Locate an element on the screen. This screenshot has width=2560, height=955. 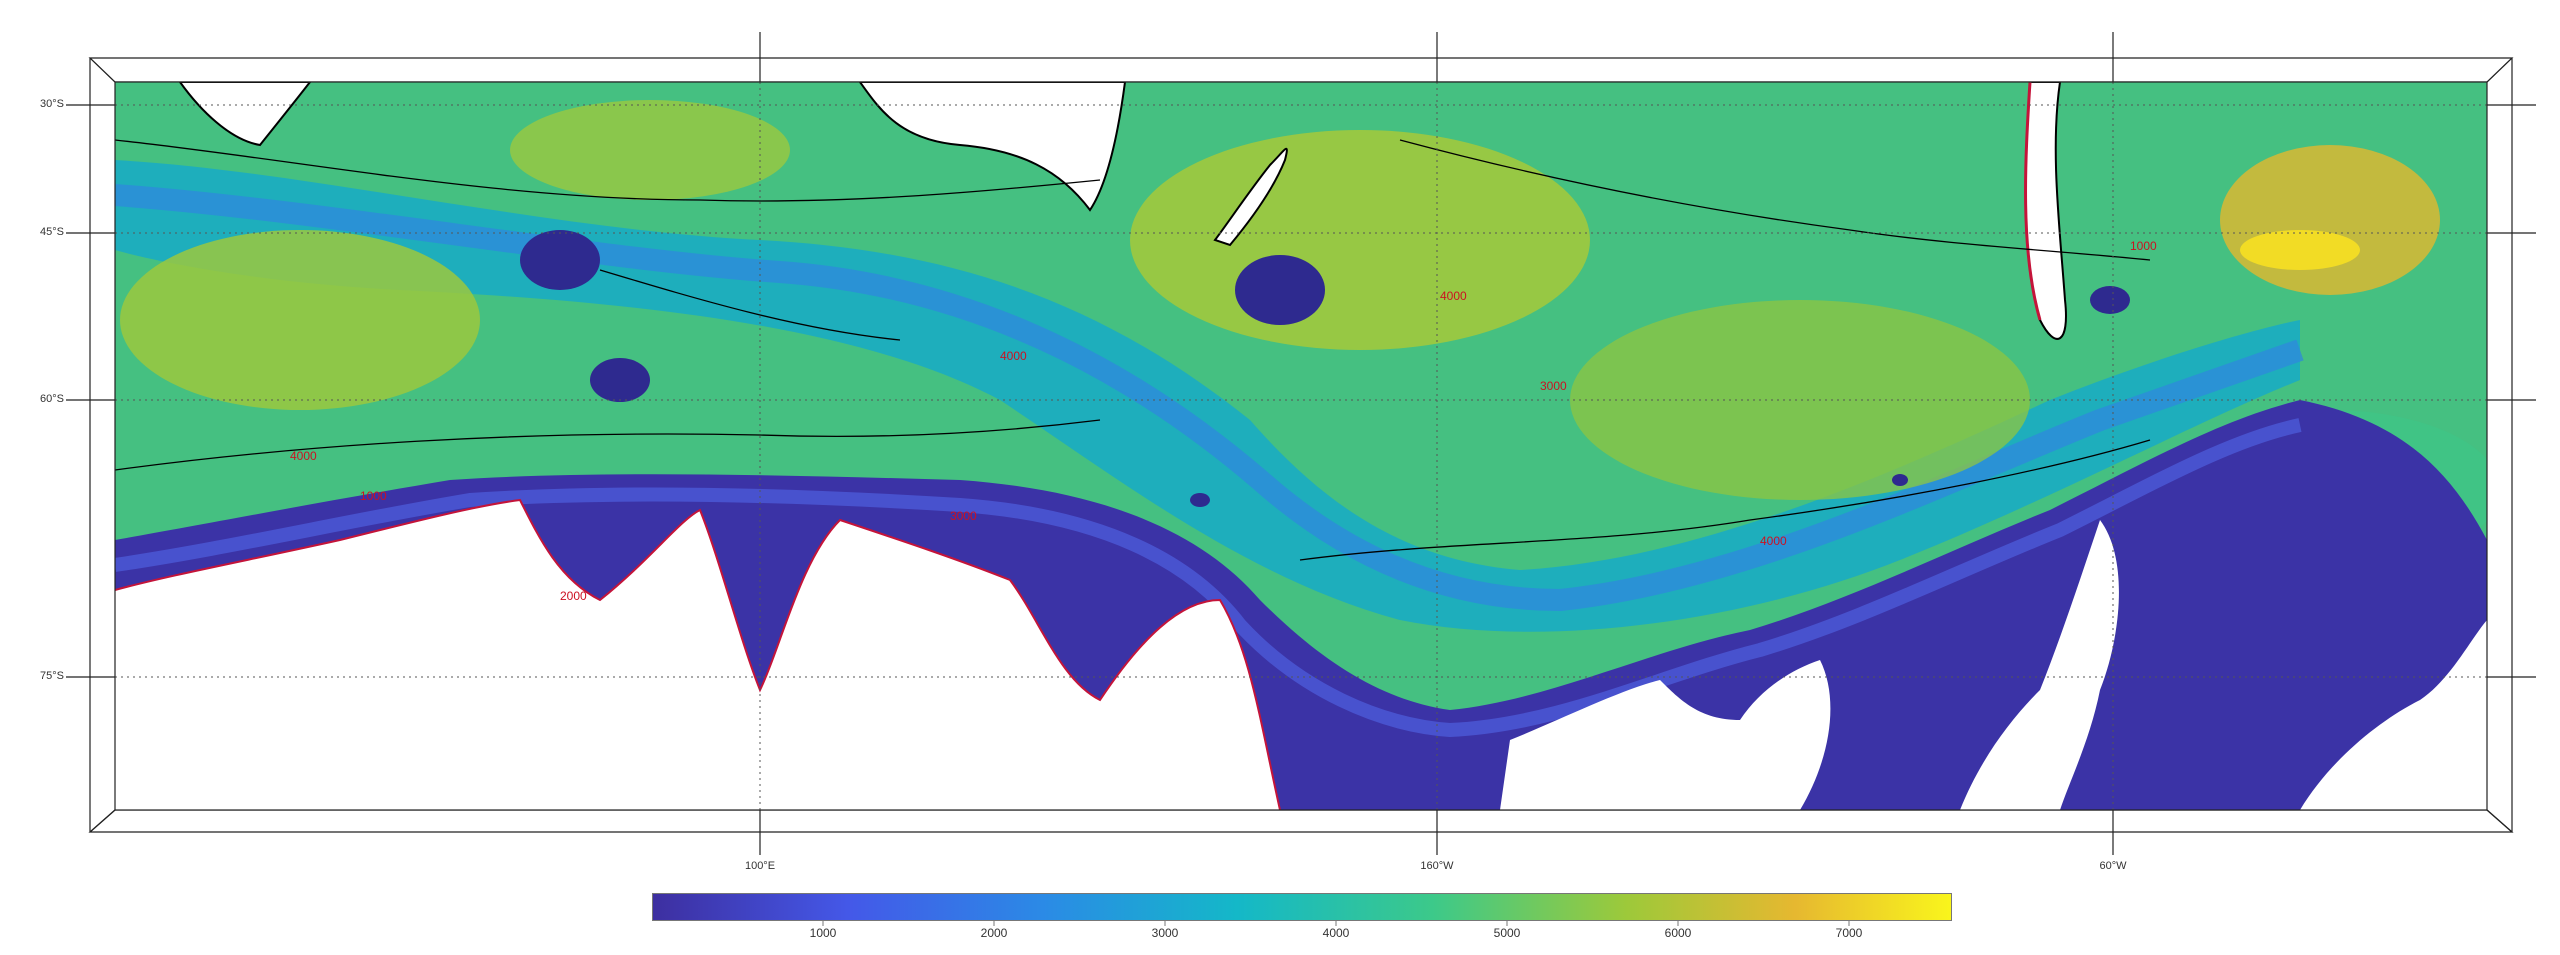
lat-label-30s: 30°S is located at coordinates (52, 104).